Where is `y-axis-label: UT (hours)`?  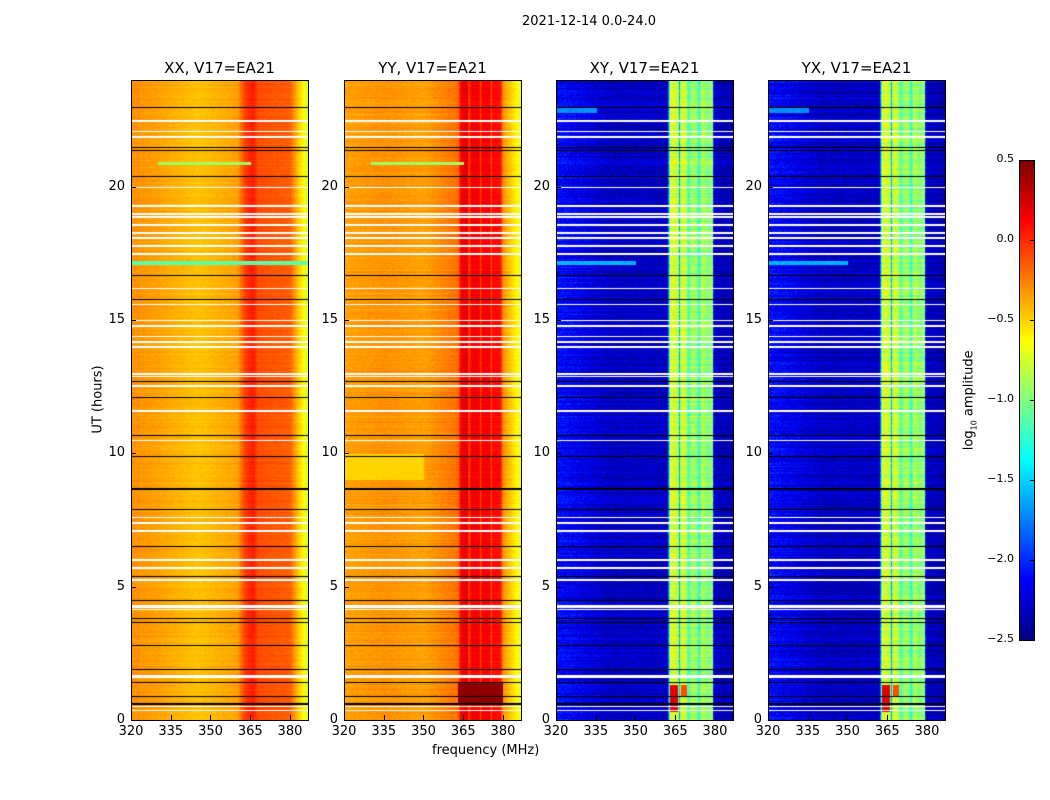
y-axis-label: UT (hours) is located at coordinates (98, 399).